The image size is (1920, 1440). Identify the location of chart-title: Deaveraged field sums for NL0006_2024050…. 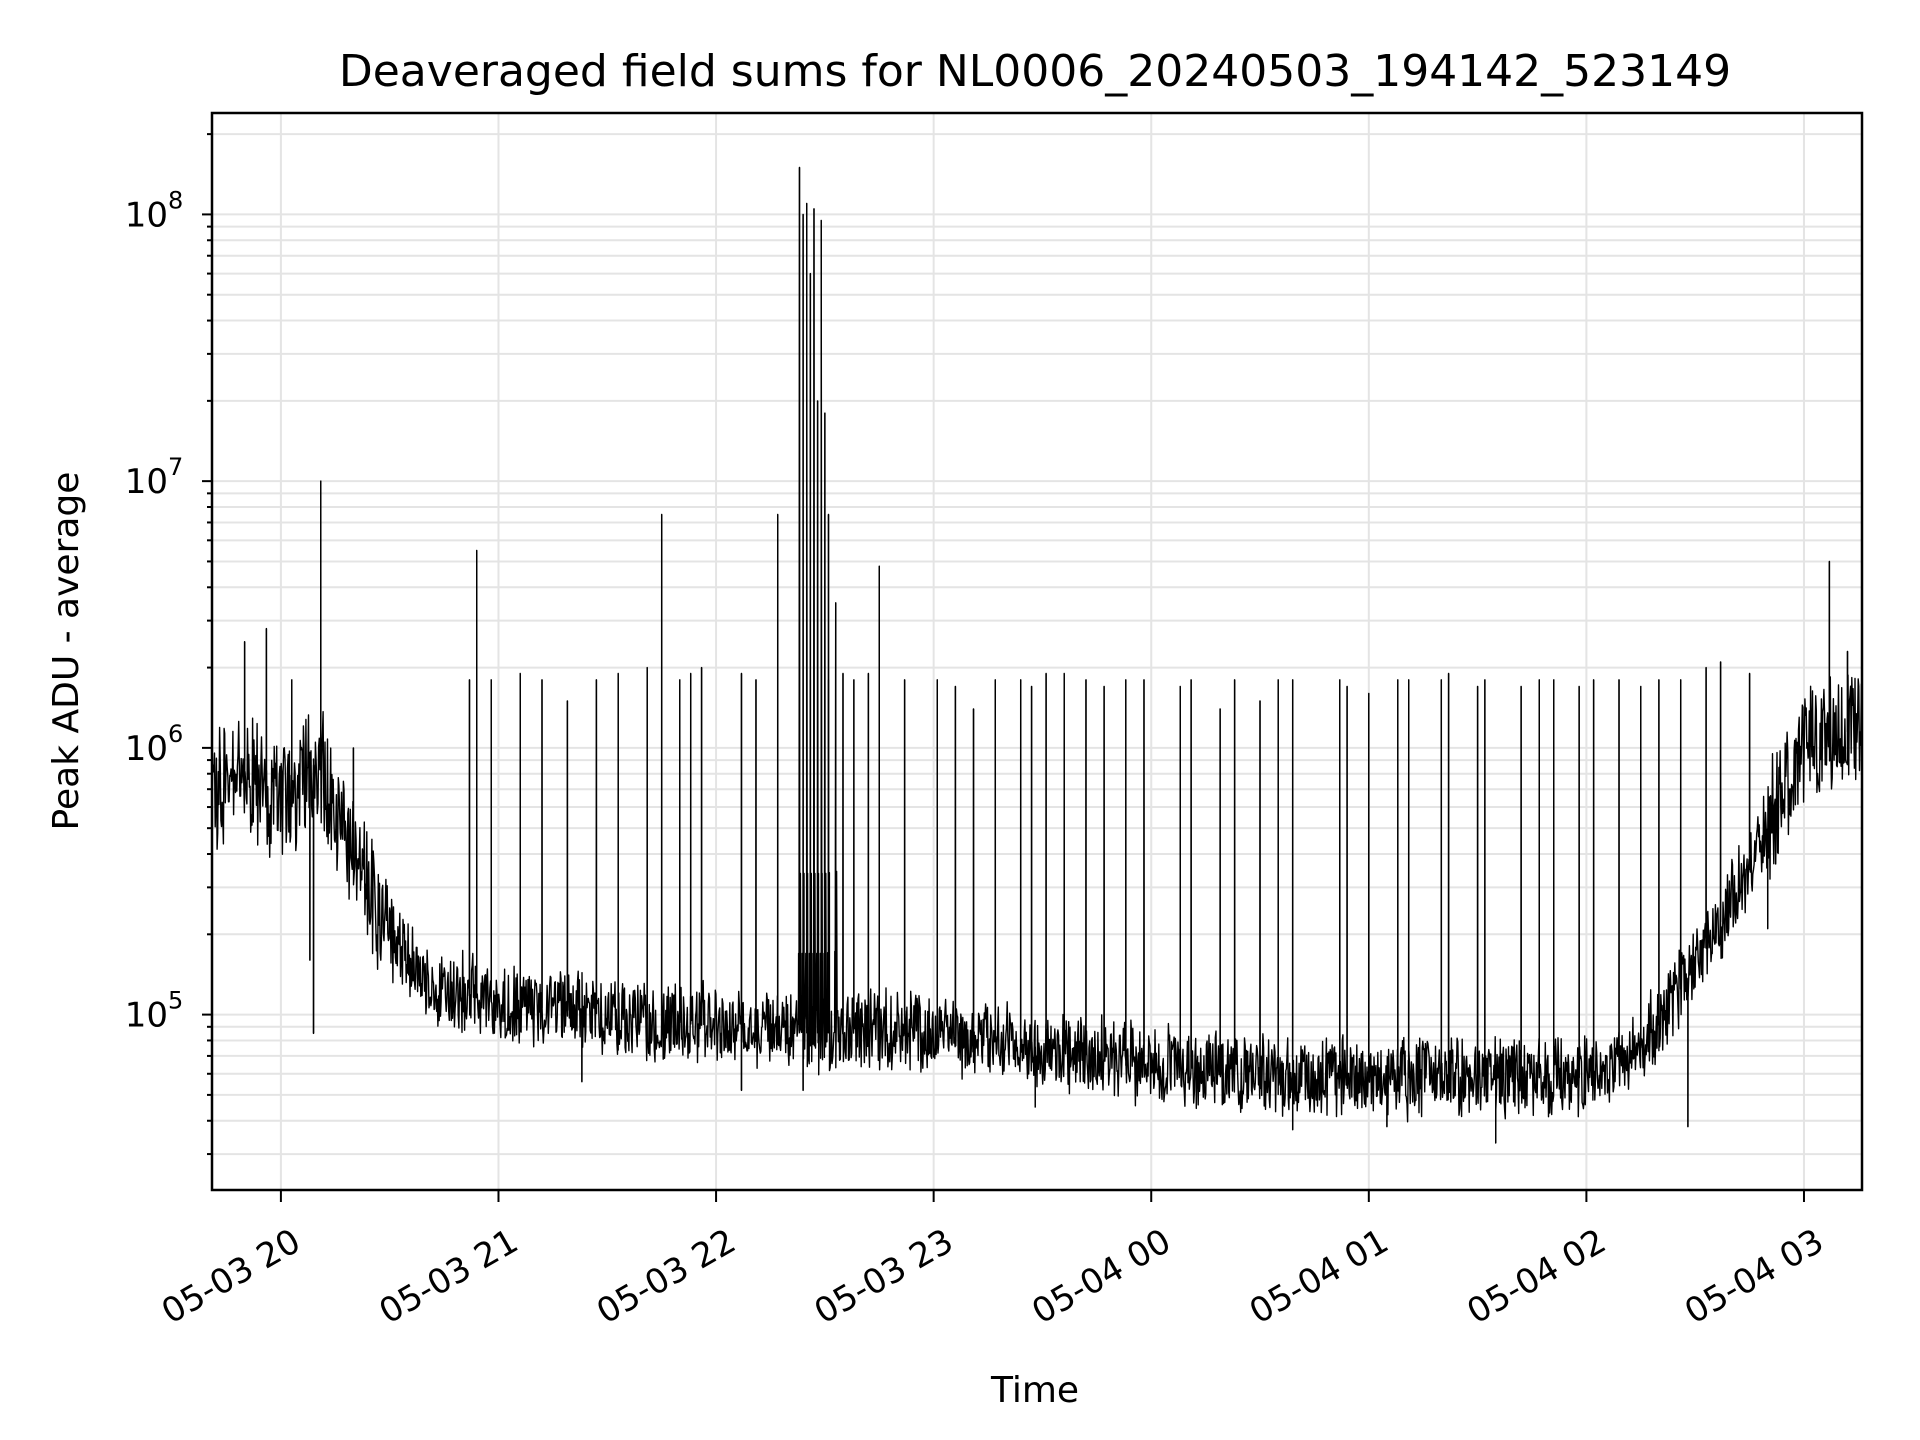
(1035, 71).